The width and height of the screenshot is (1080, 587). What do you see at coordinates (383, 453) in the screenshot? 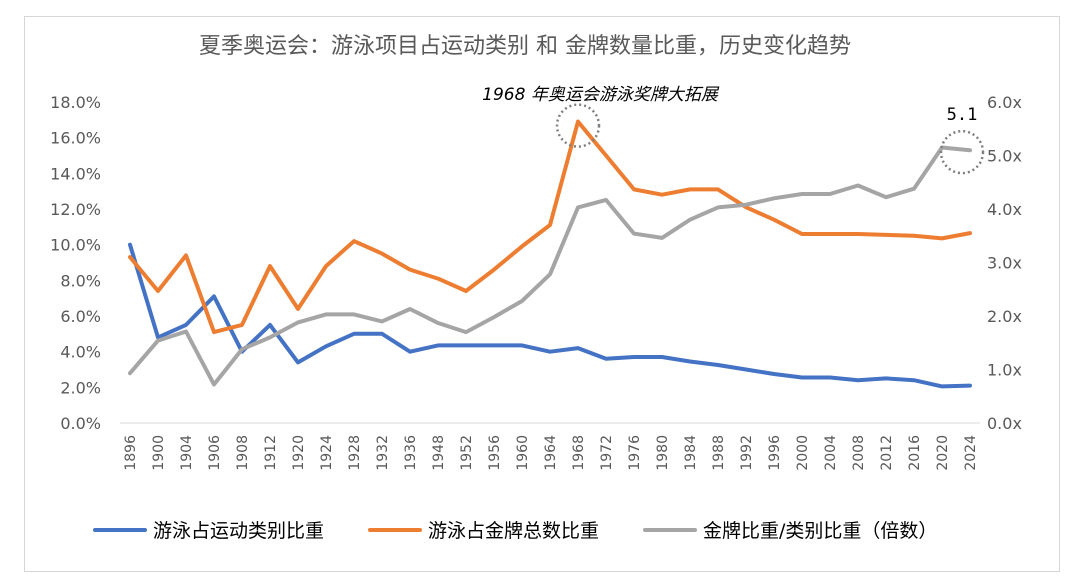
I see `x-tick-label: 1932` at bounding box center [383, 453].